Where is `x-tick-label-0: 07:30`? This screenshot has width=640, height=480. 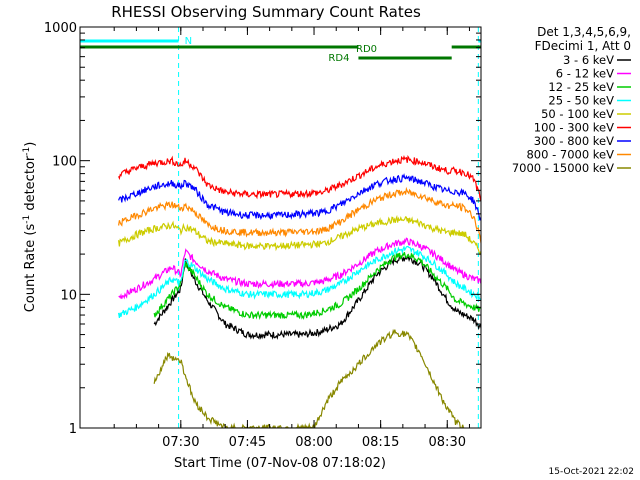
x-tick-label-0: 07:30 is located at coordinates (180, 442).